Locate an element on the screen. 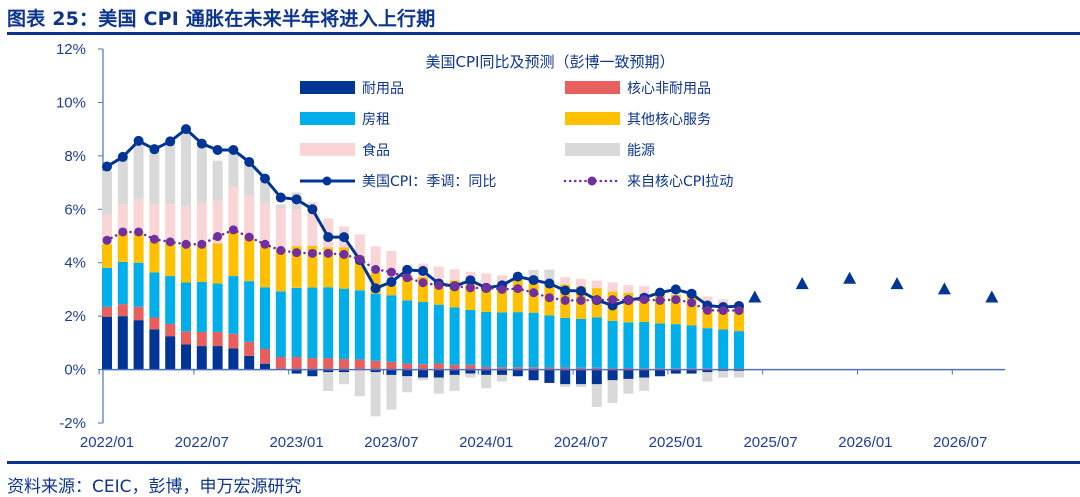 This screenshot has width=1080, height=497. legend-label: 食品 is located at coordinates (376, 150).